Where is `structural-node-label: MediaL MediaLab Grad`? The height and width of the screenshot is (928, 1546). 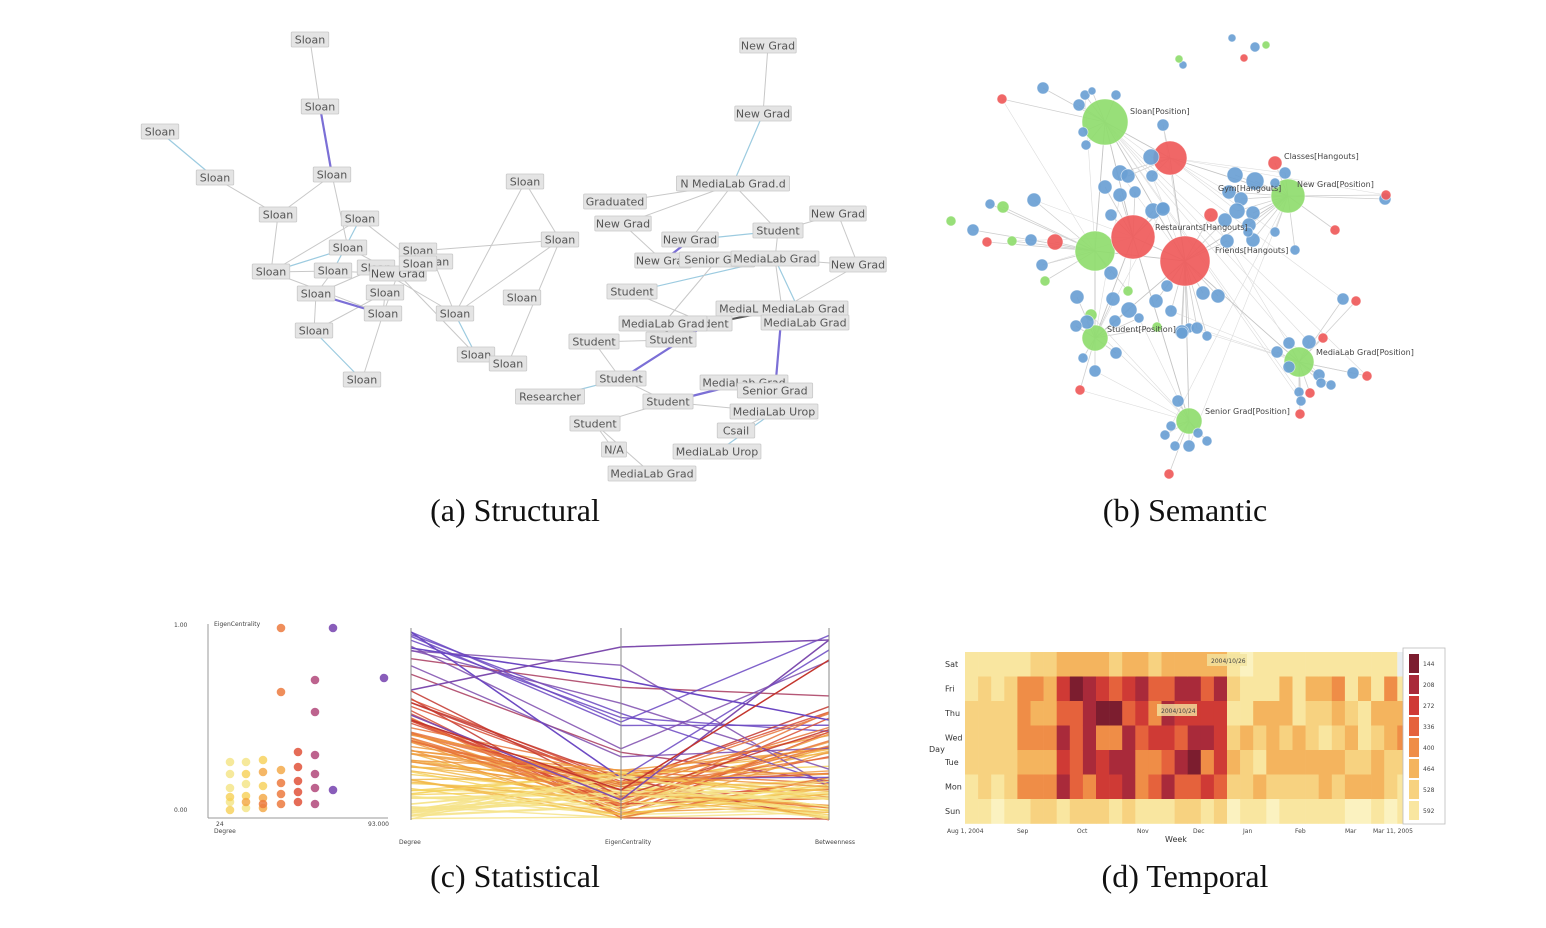
structural-node-label: MediaL MediaLab Grad is located at coordinates (782, 308).